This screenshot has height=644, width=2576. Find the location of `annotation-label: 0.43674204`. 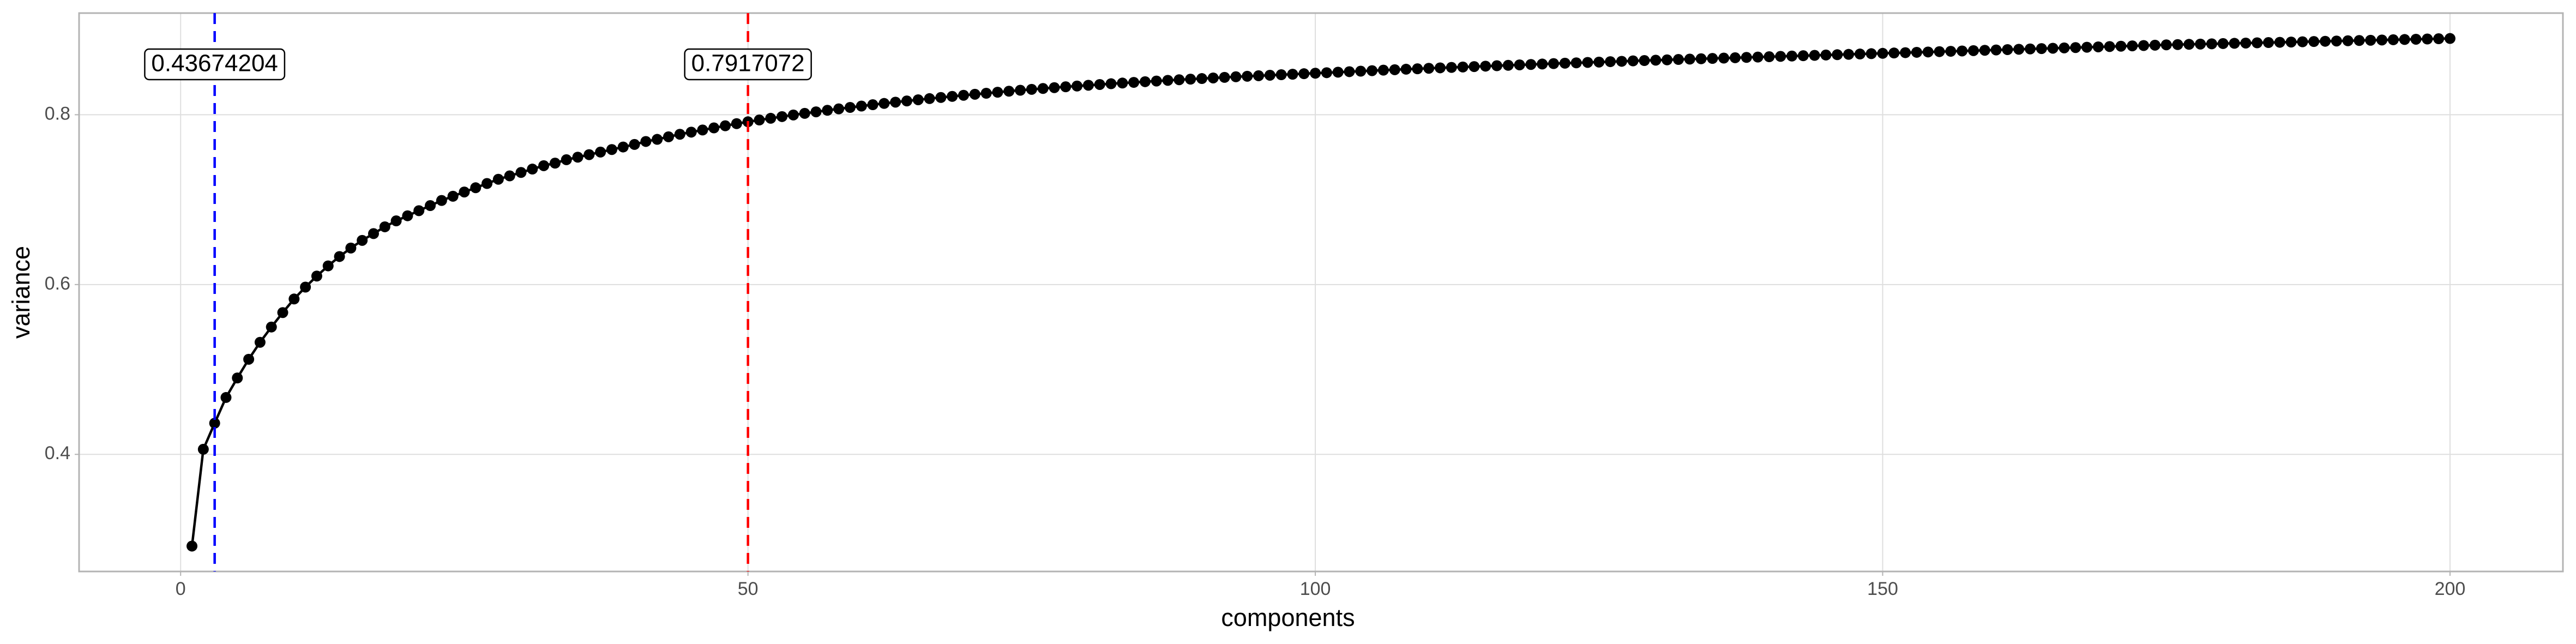

annotation-label: 0.43674204 is located at coordinates (214, 63).